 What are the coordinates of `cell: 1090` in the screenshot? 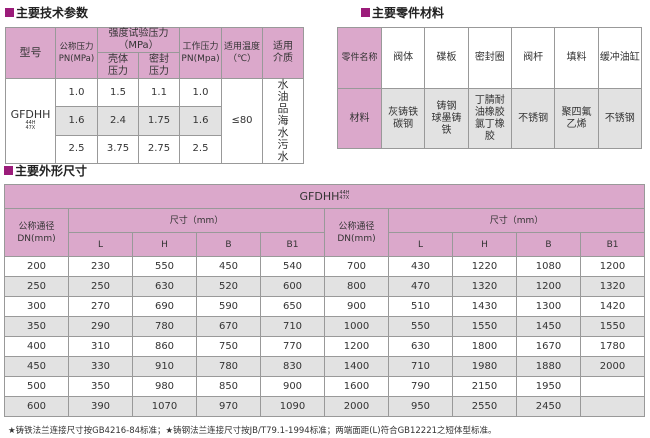 It's located at (292, 406).